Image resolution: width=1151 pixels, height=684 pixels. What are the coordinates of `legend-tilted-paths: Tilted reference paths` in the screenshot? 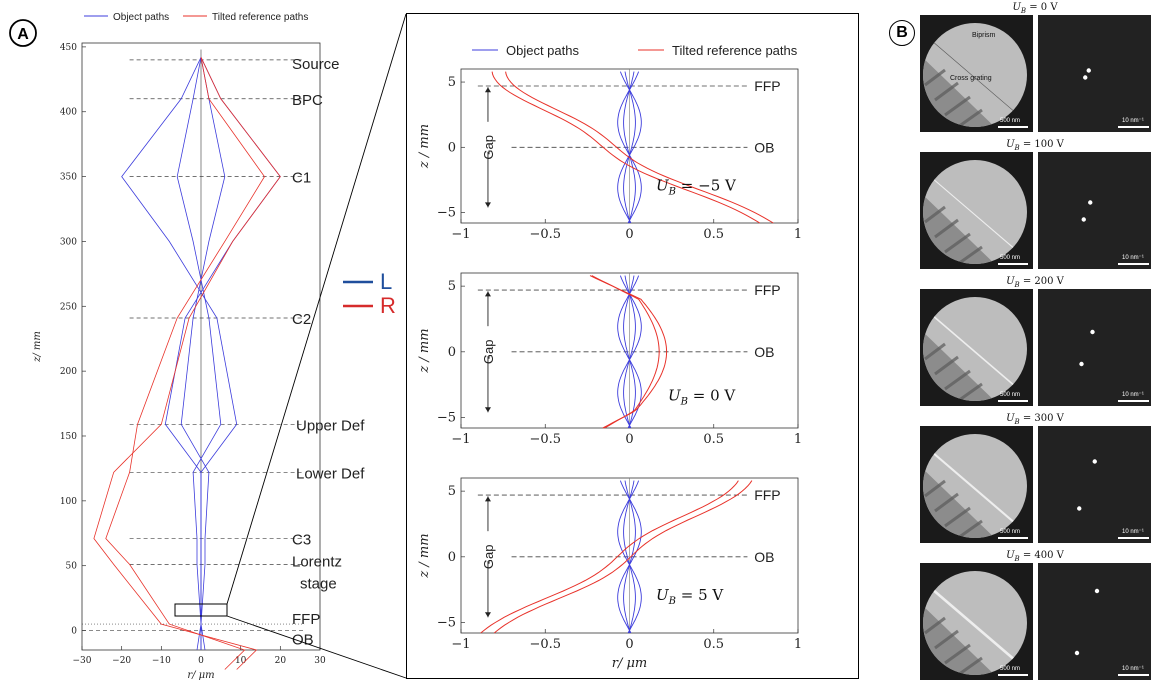 It's located at (260, 17).